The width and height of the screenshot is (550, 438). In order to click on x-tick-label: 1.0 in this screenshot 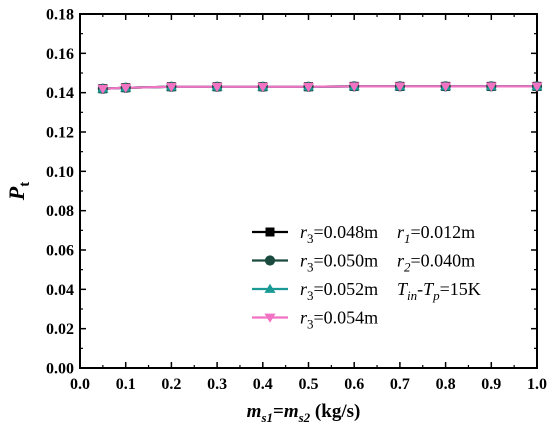, I will do `click(537, 384)`.